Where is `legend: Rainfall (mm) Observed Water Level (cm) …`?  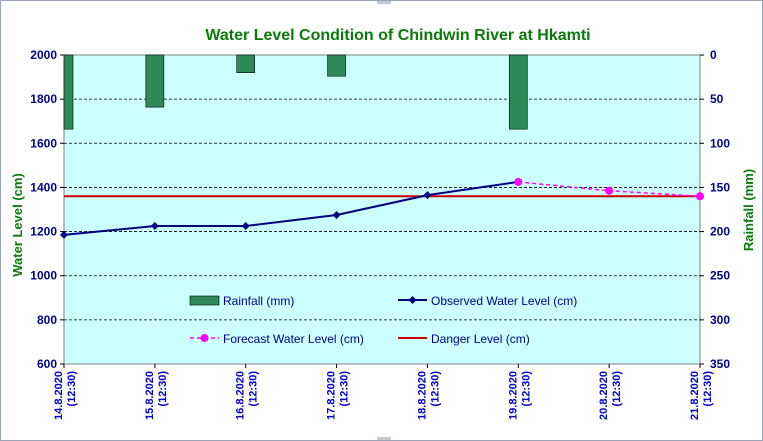 legend: Rainfall (mm) Observed Water Level (cm) … is located at coordinates (383, 320).